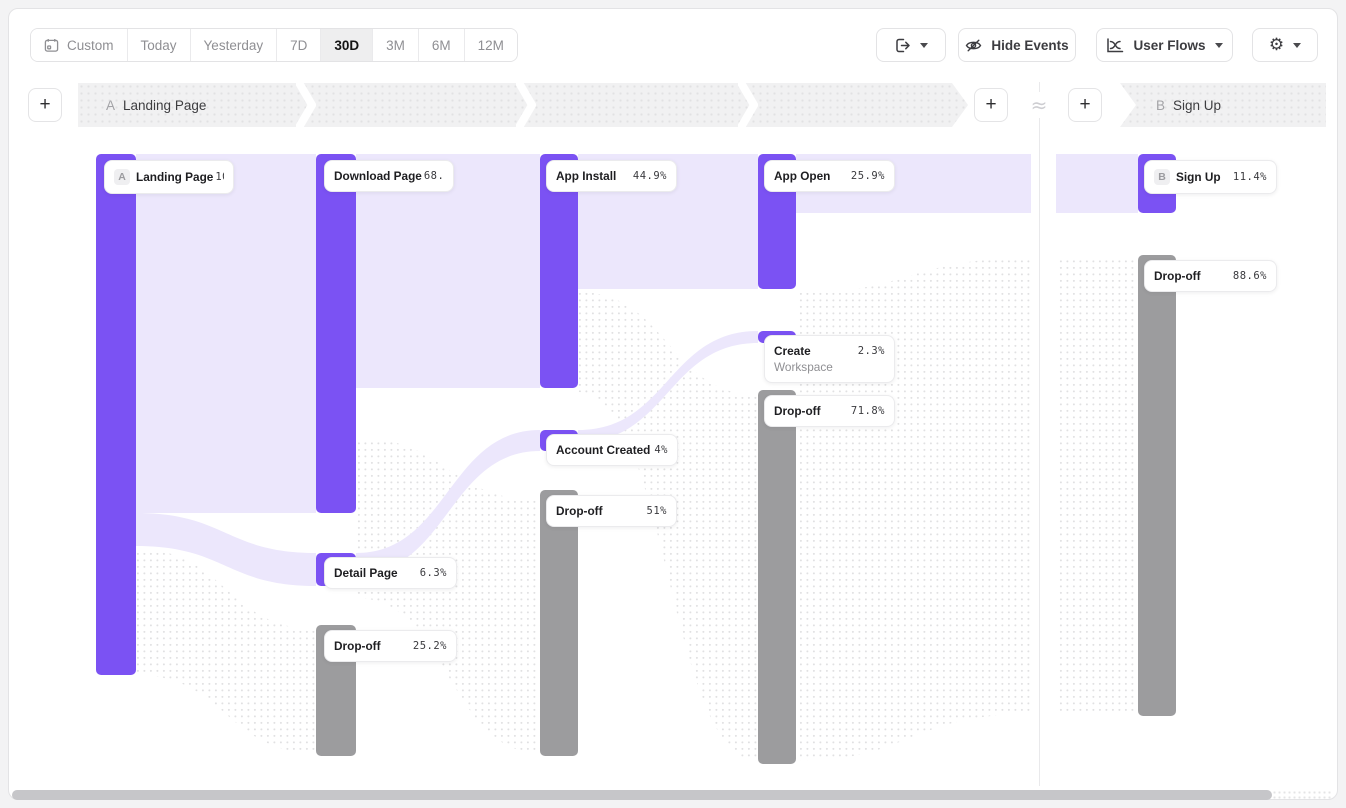 The height and width of the screenshot is (808, 1346). What do you see at coordinates (378, 176) in the screenshot?
I see `node-label: Download Page` at bounding box center [378, 176].